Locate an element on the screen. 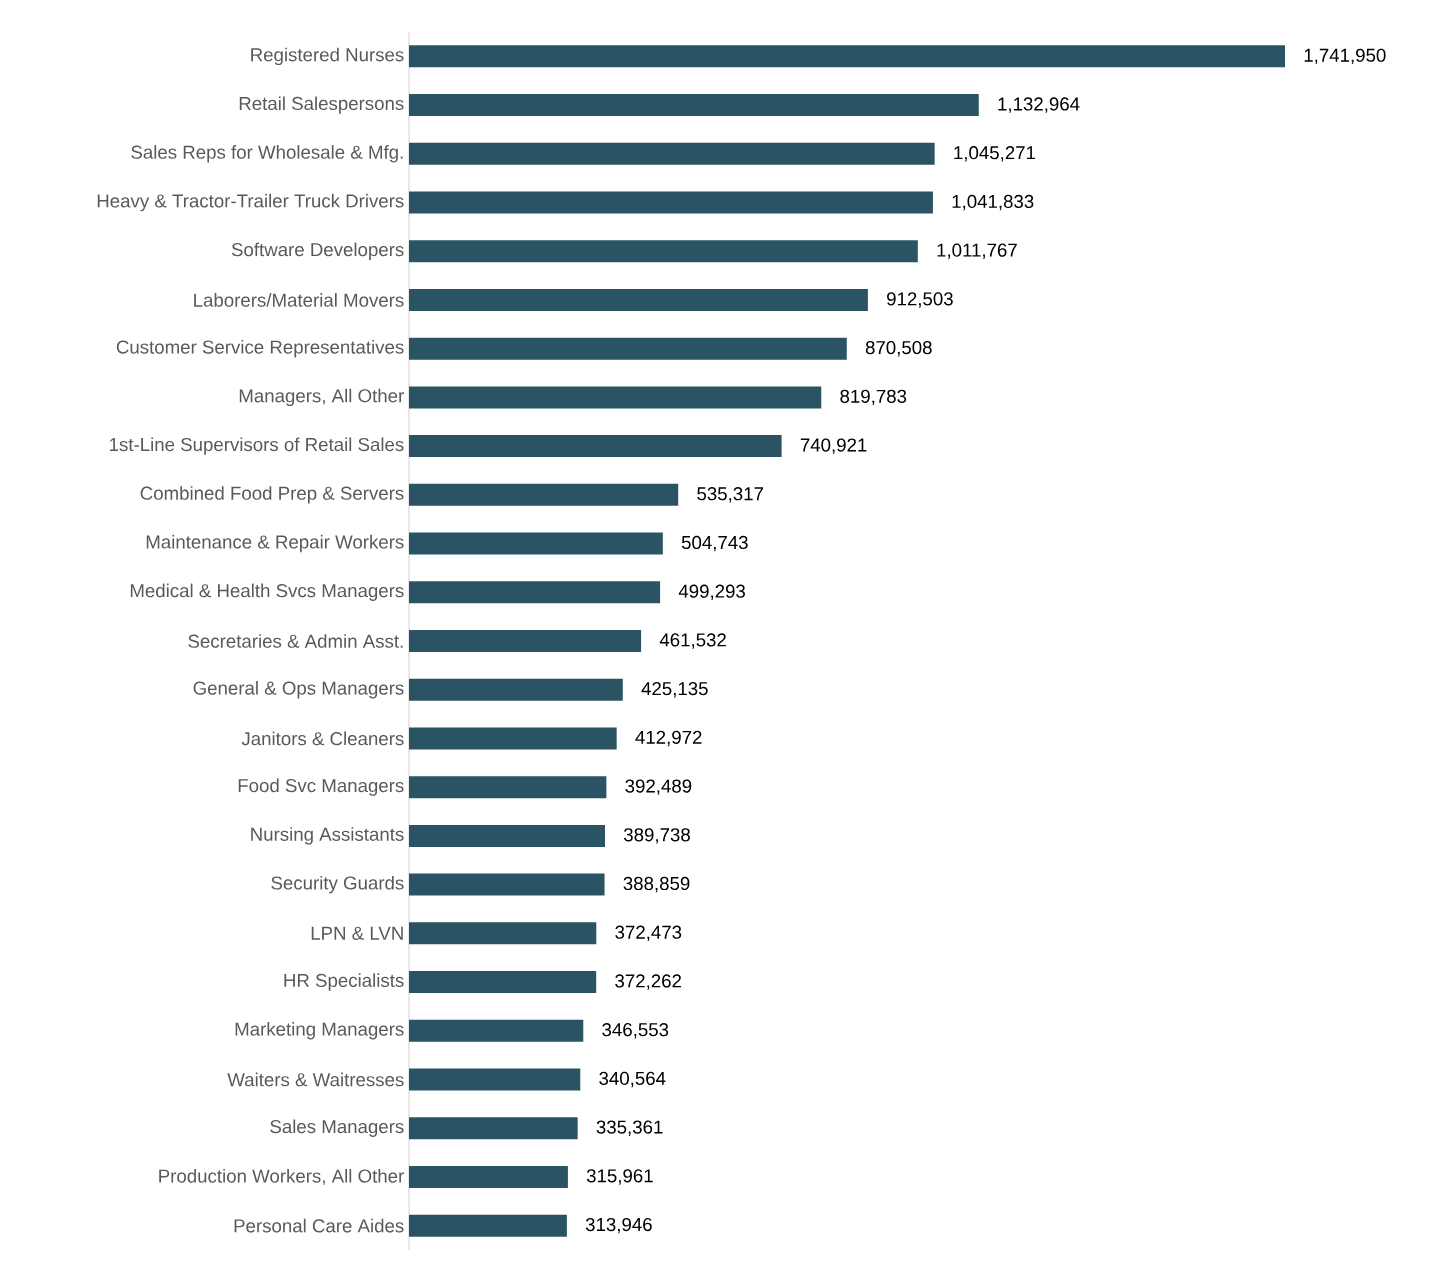 This screenshot has height=1274, width=1450. y-tick-label: Secretaries & Admin Asst. is located at coordinates (295, 641).